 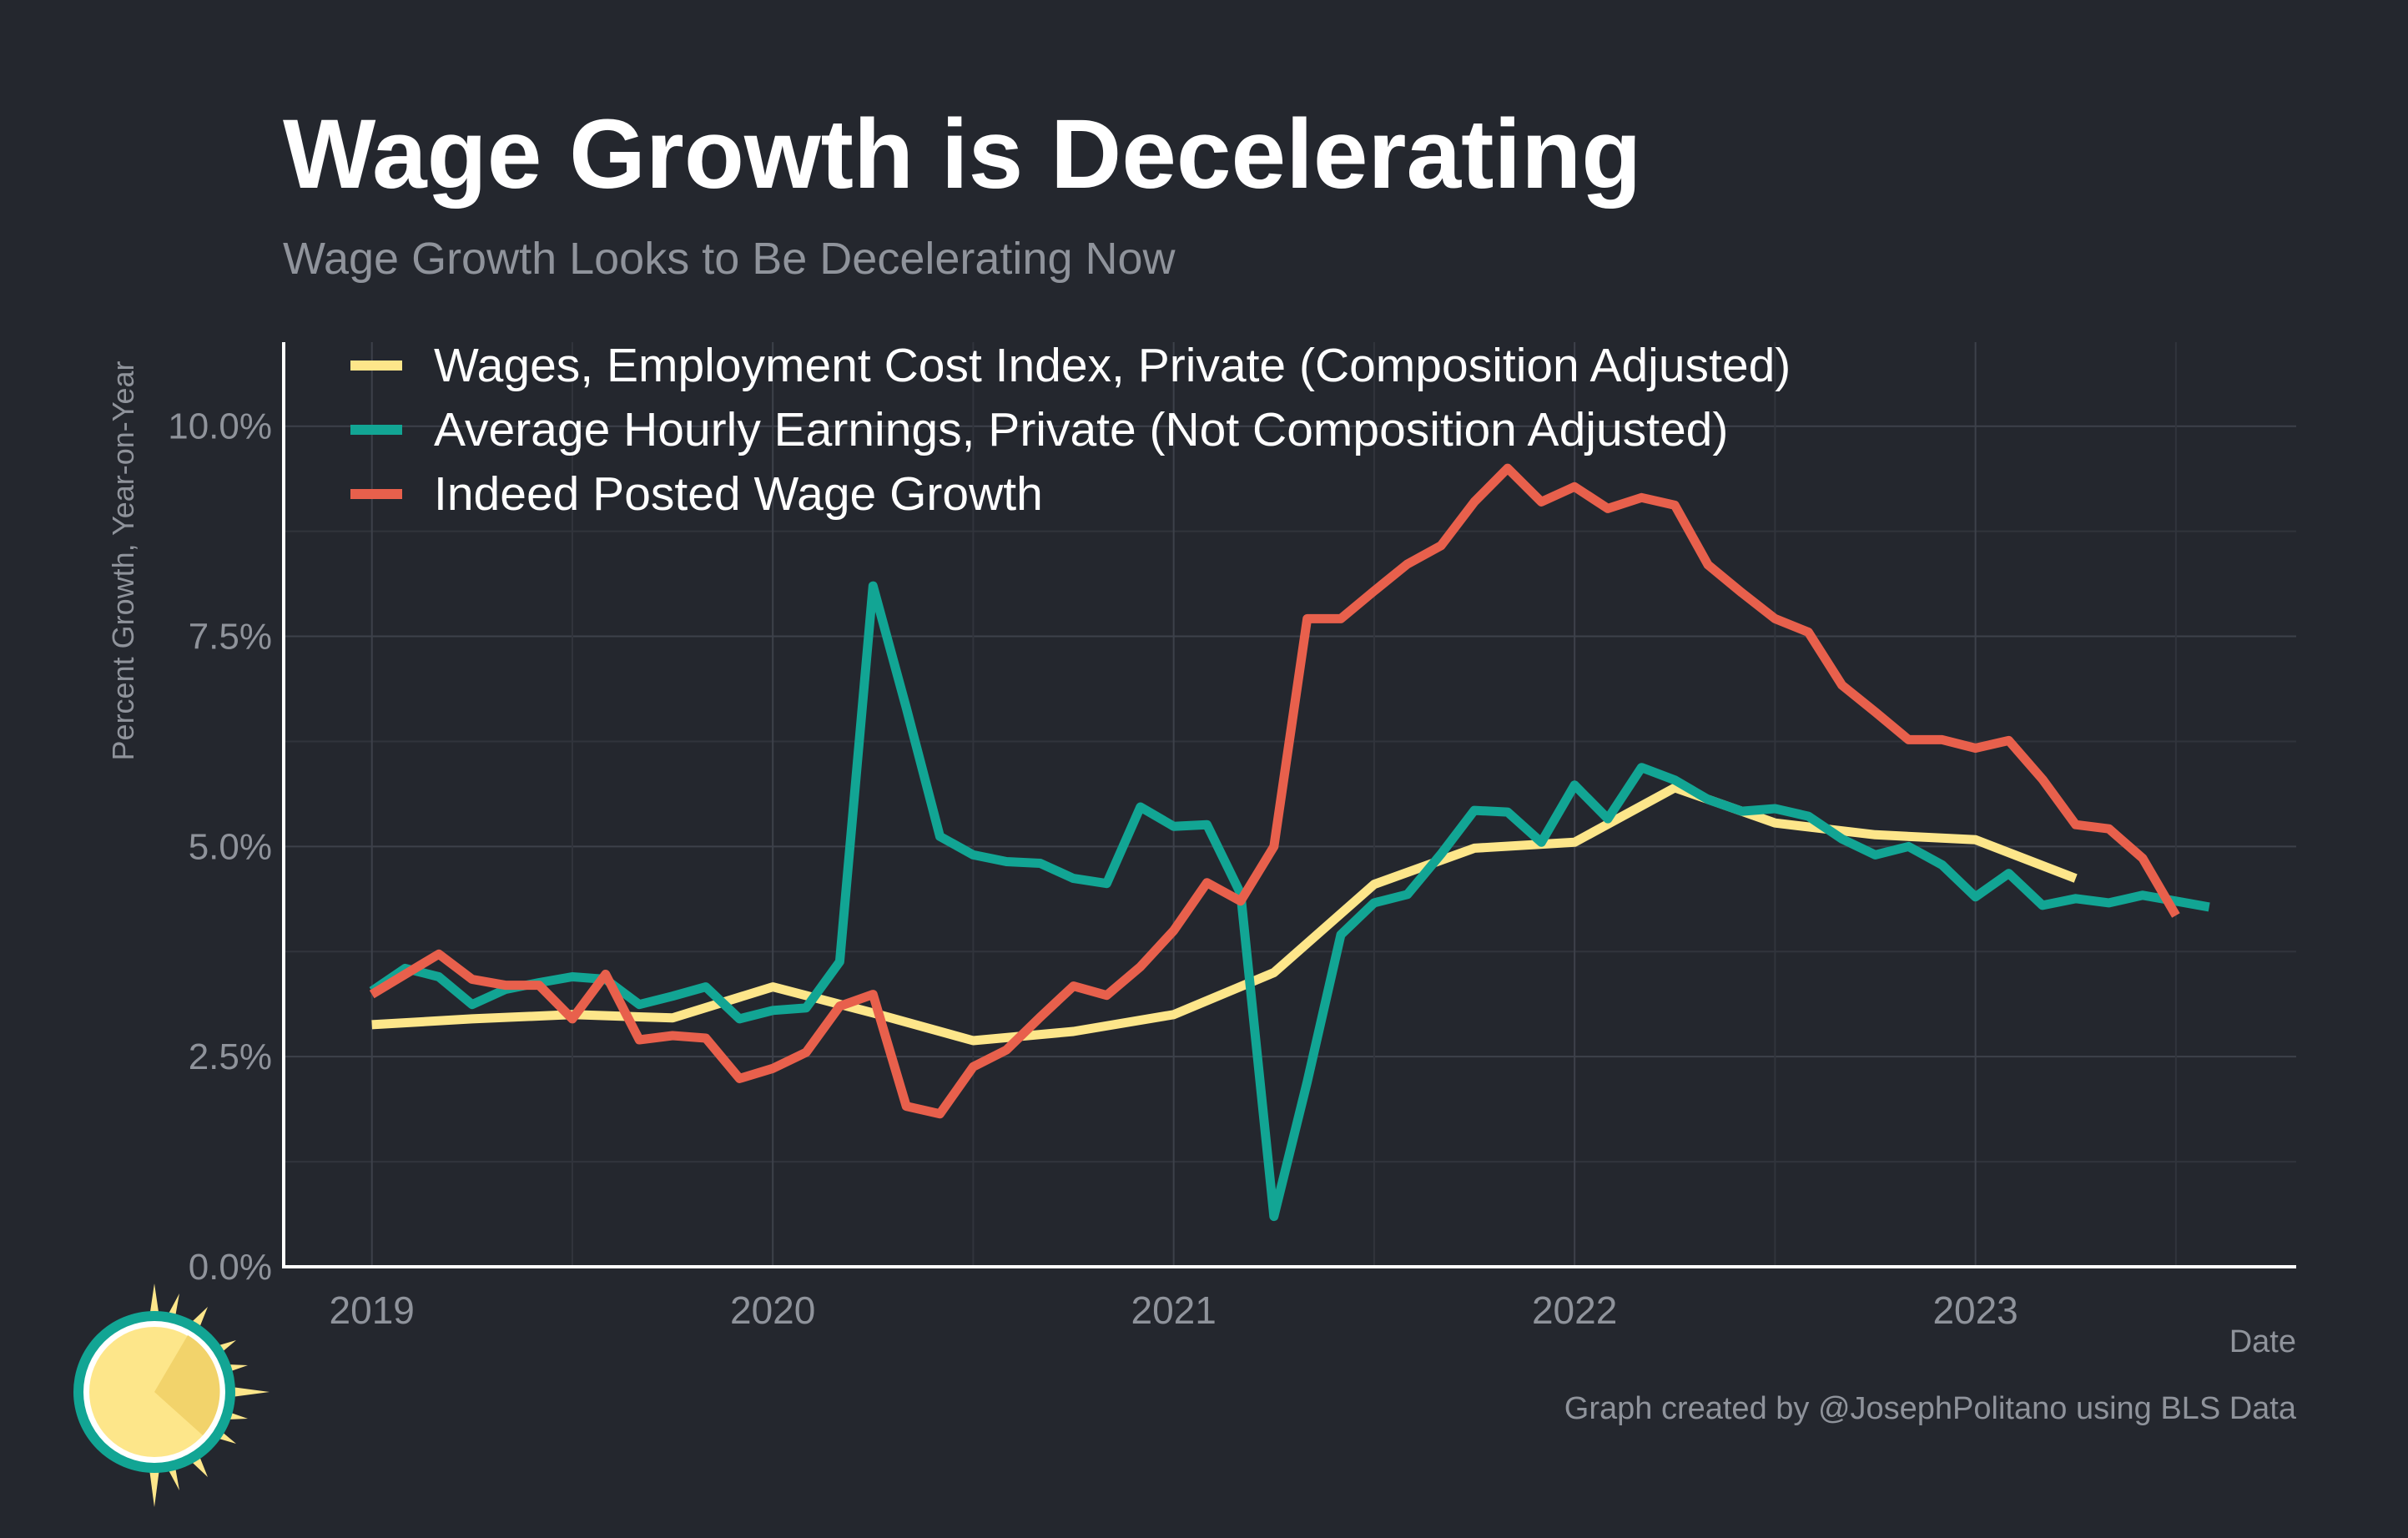 I want to click on legend-label: Indeed Posted Wage Growth, so click(x=738, y=494).